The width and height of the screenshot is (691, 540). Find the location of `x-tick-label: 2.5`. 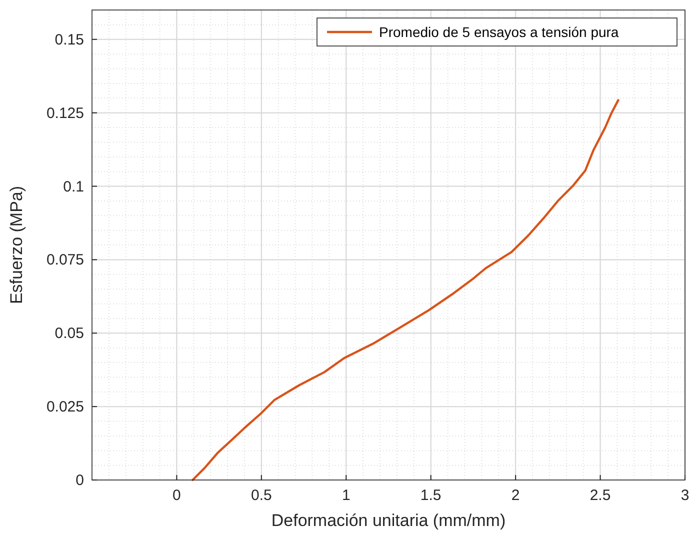

x-tick-label: 2.5 is located at coordinates (600, 495).